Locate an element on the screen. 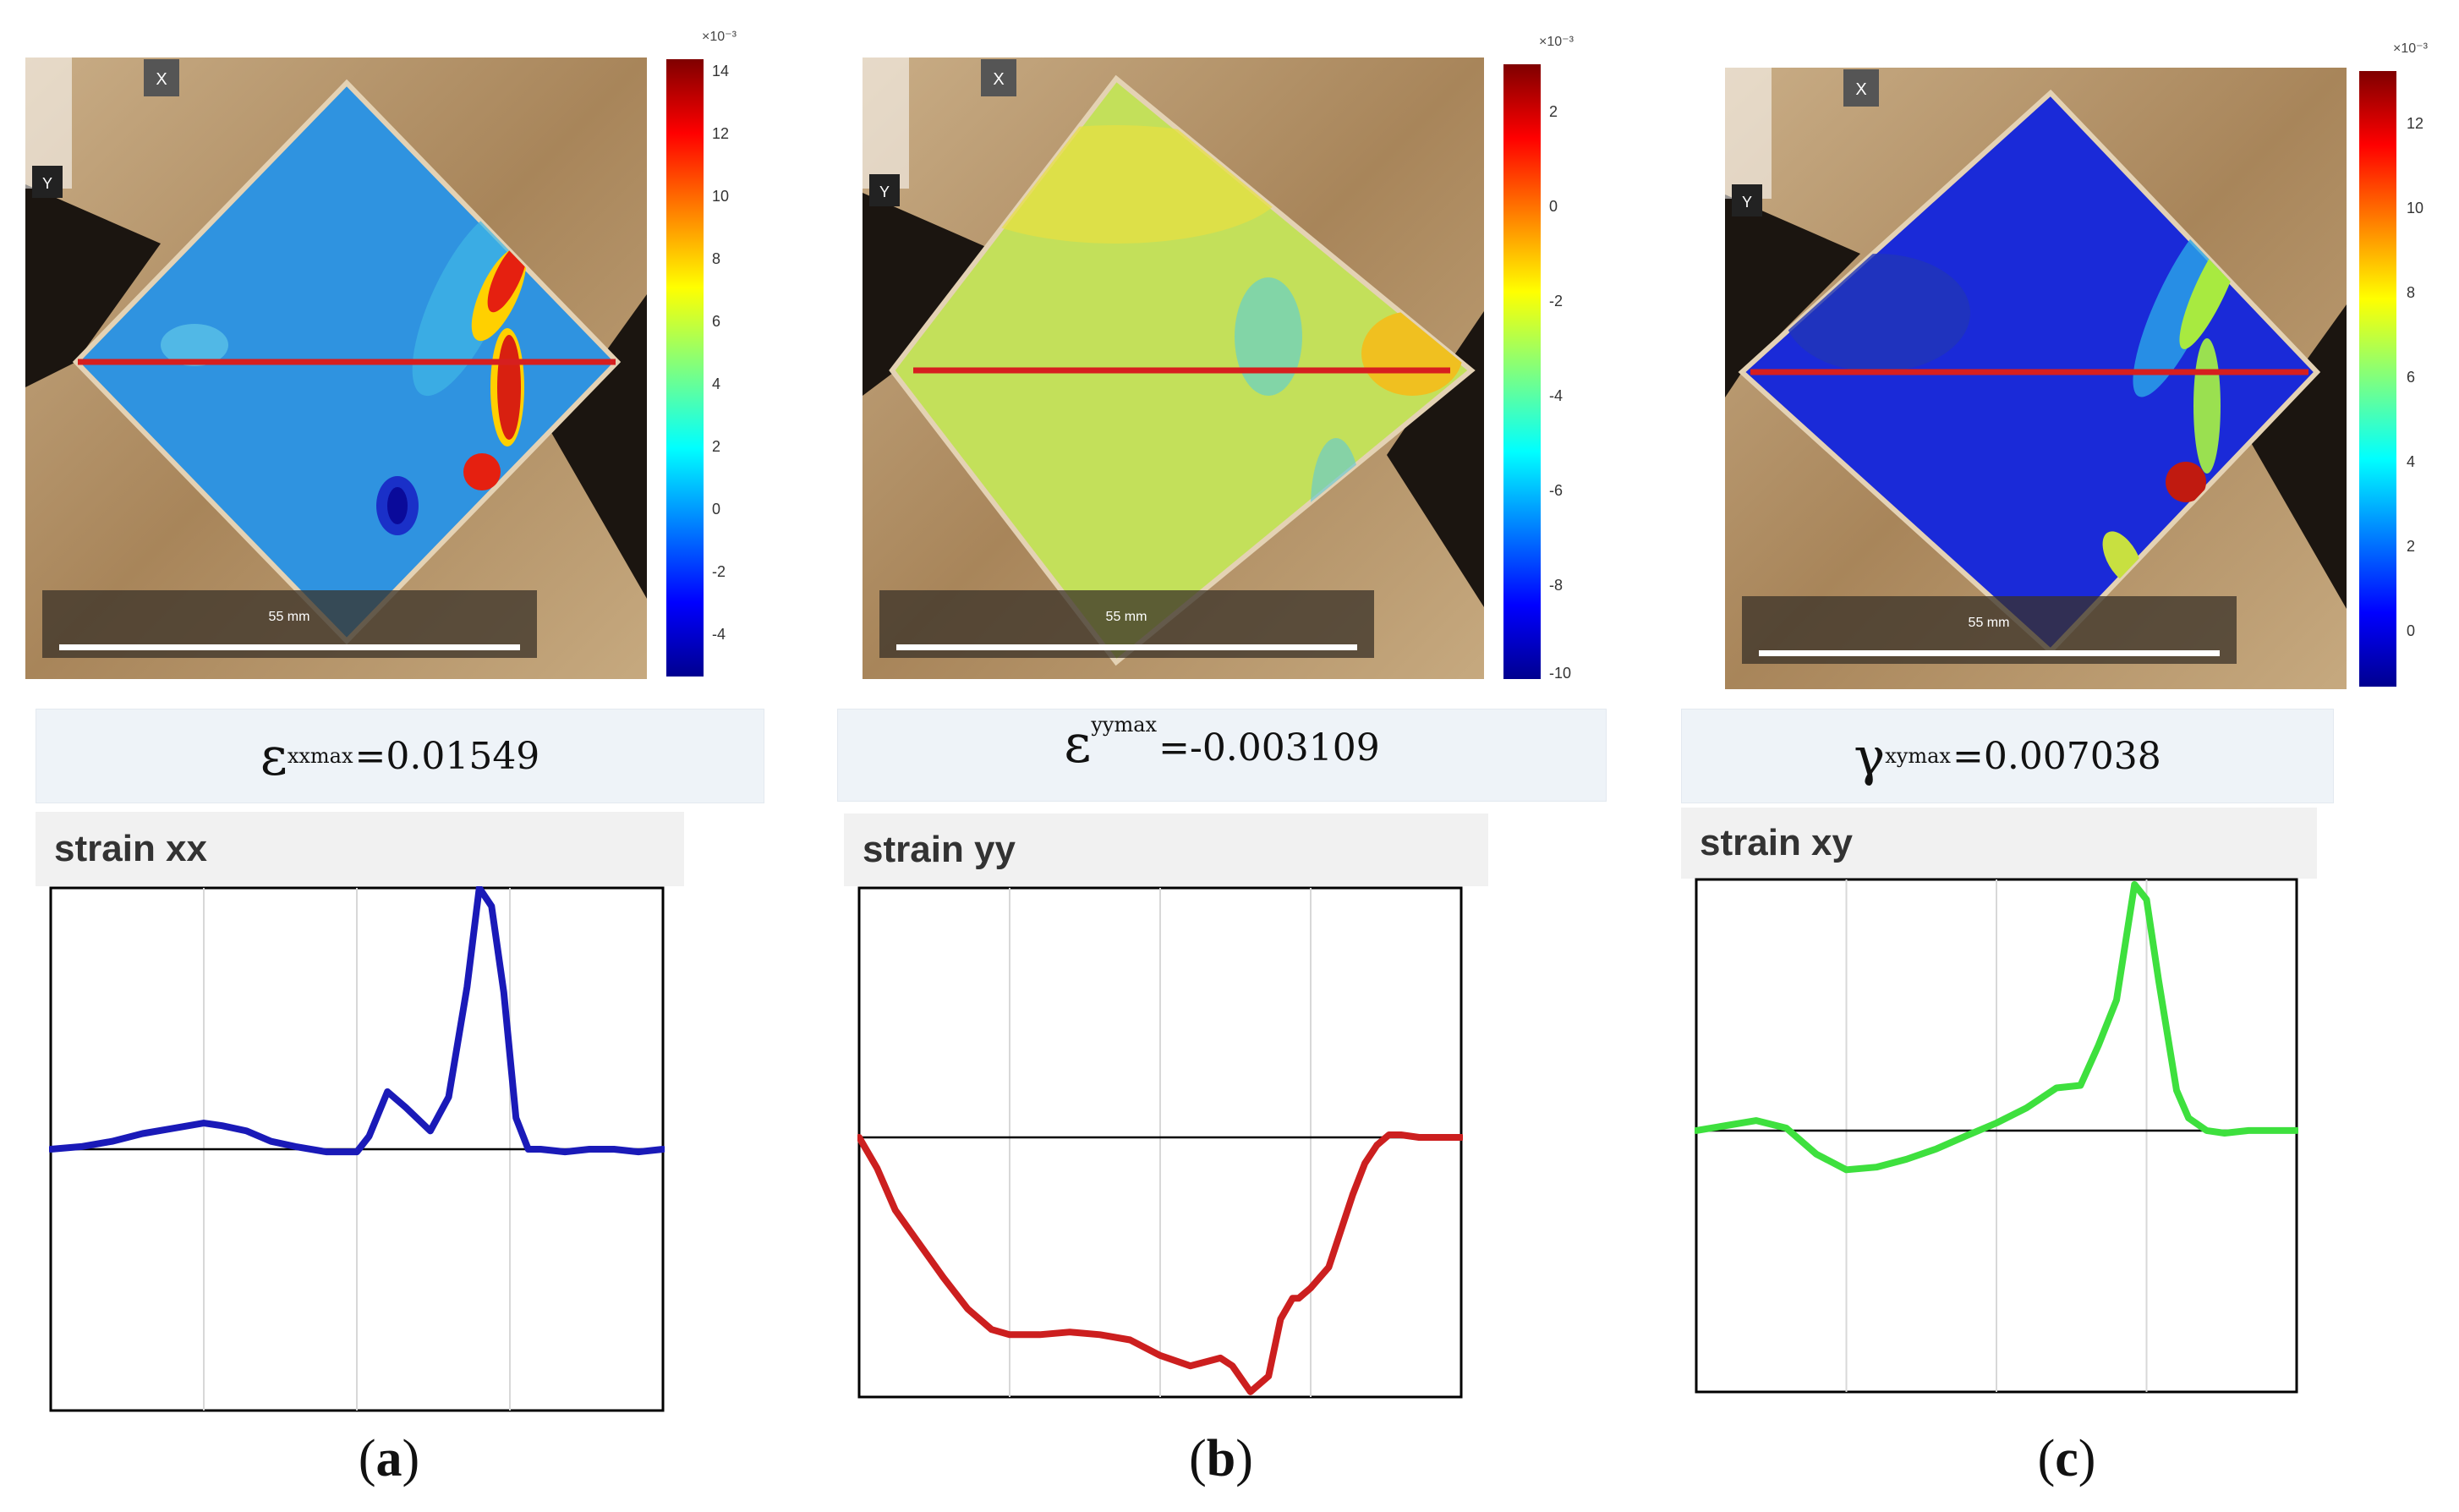 Image resolution: width=2459 pixels, height=1512 pixels. formula-symbol: γ is located at coordinates (1870, 756).